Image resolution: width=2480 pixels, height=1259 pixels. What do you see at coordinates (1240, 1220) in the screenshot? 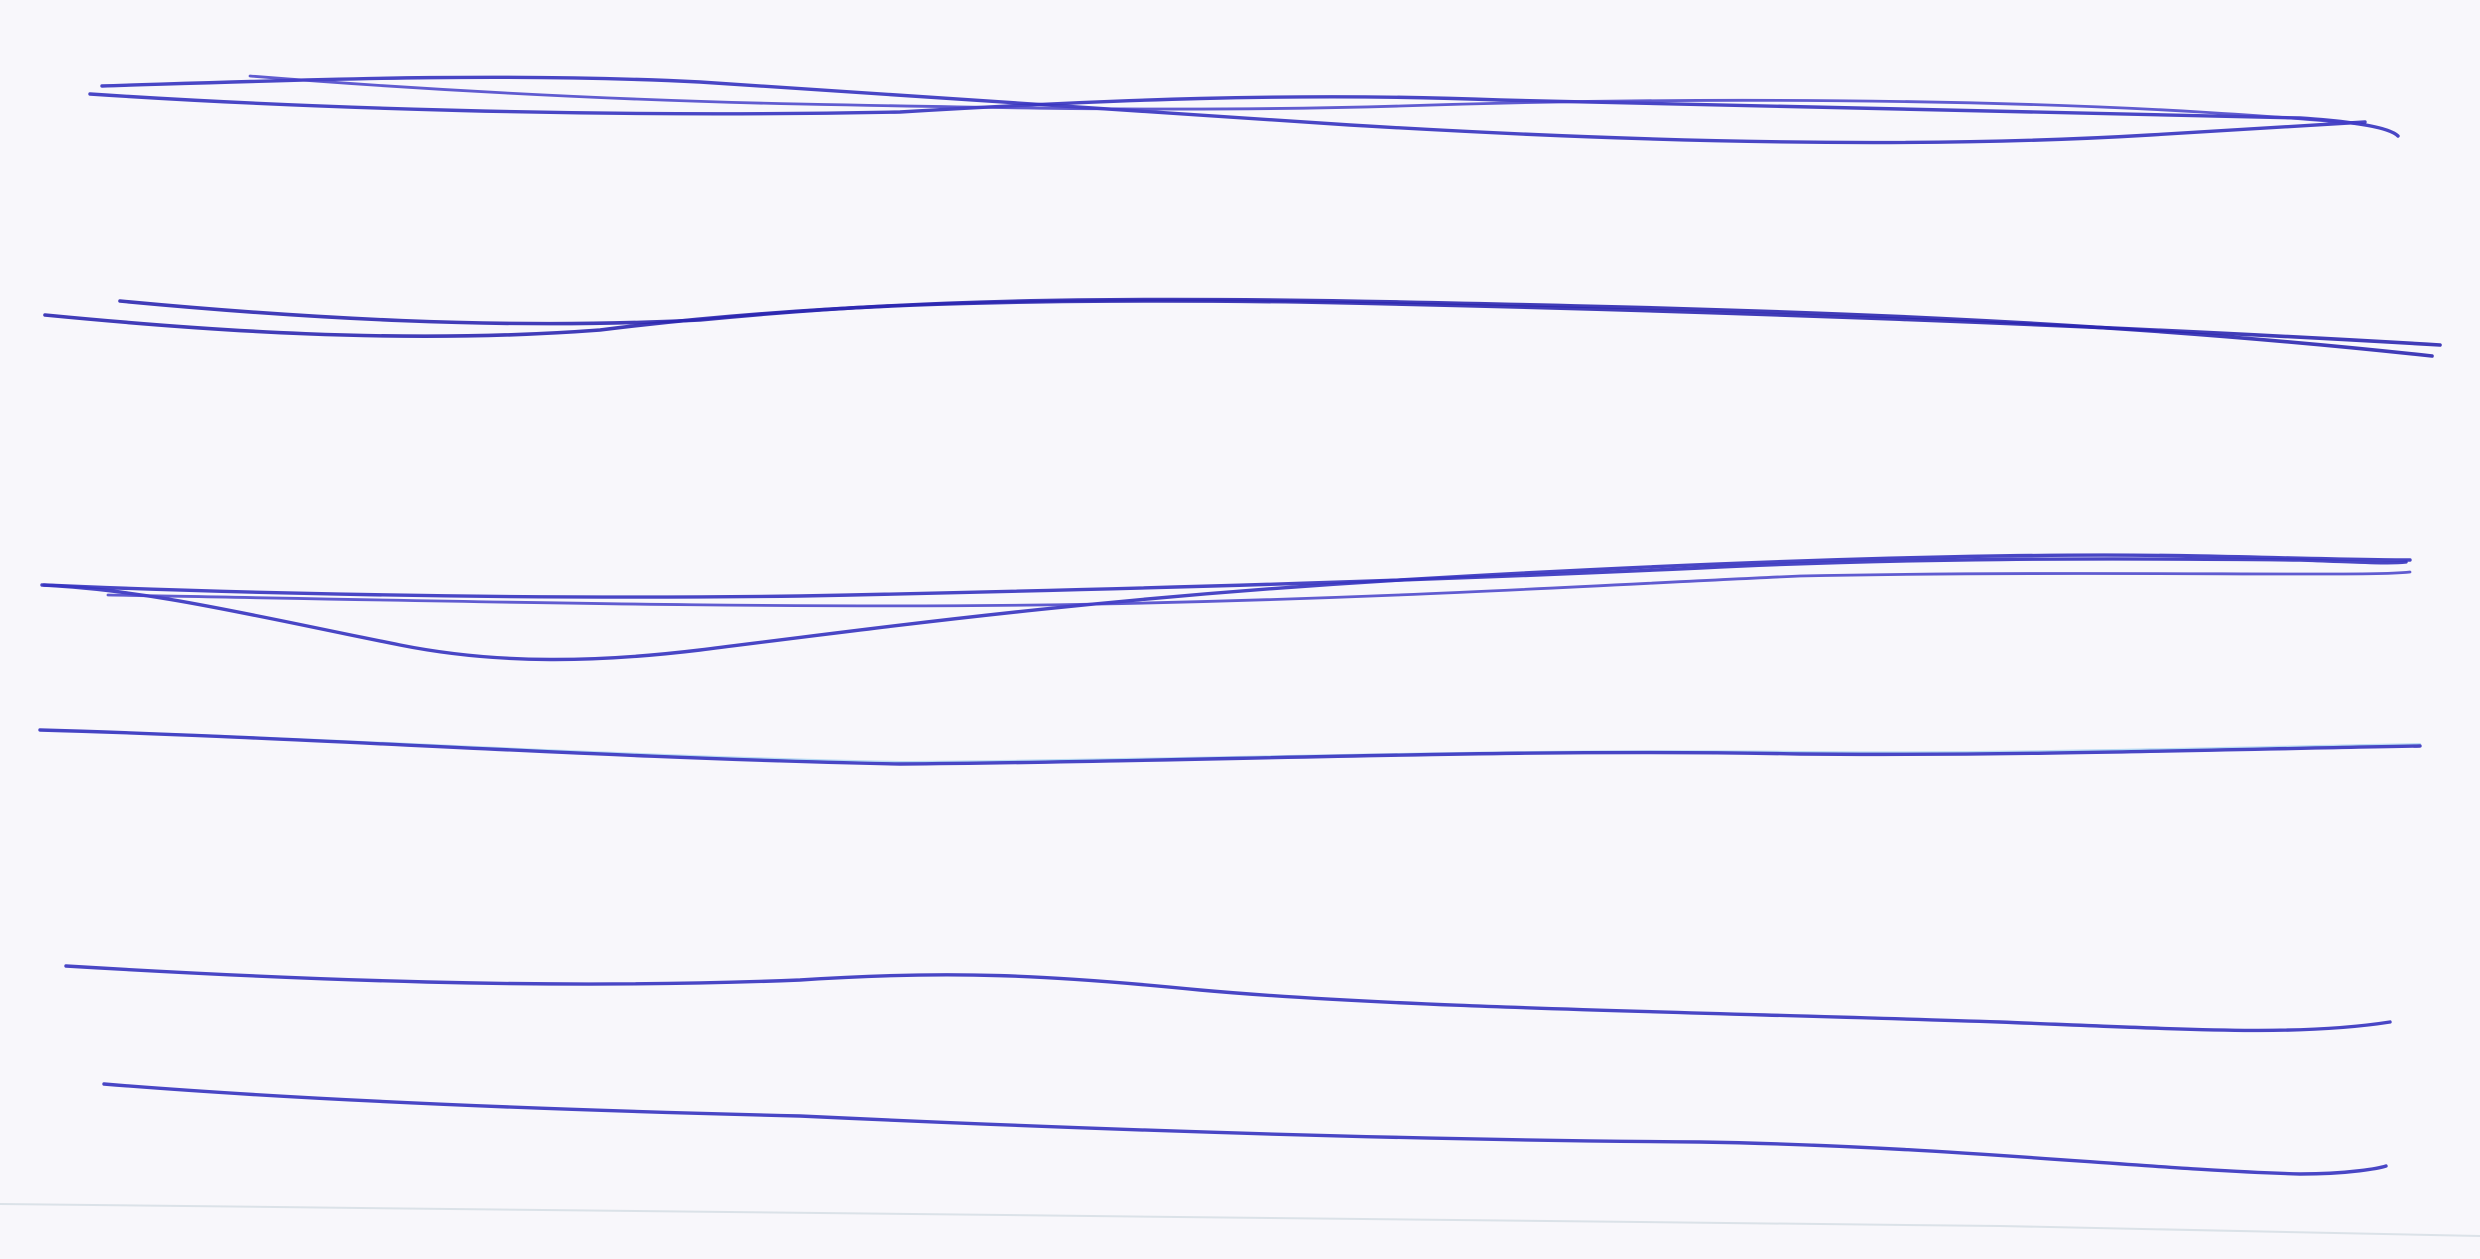
I see `scan-edge-line` at bounding box center [1240, 1220].